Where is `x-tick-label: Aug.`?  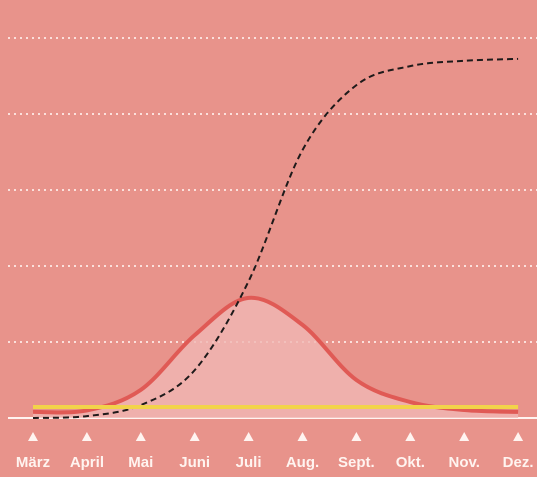 x-tick-label: Aug. is located at coordinates (302, 462).